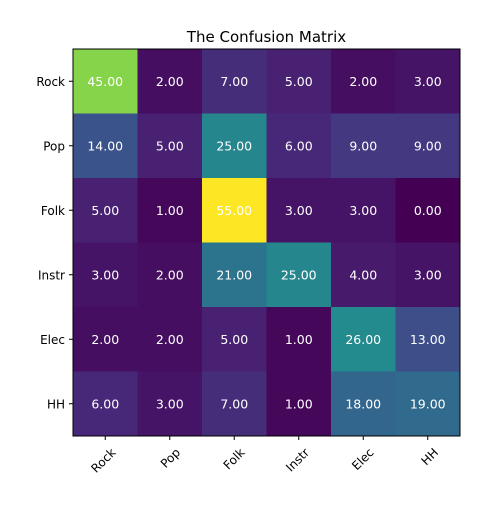  Describe the element at coordinates (54, 146) in the screenshot. I see `y-tick-label: Pop` at that location.